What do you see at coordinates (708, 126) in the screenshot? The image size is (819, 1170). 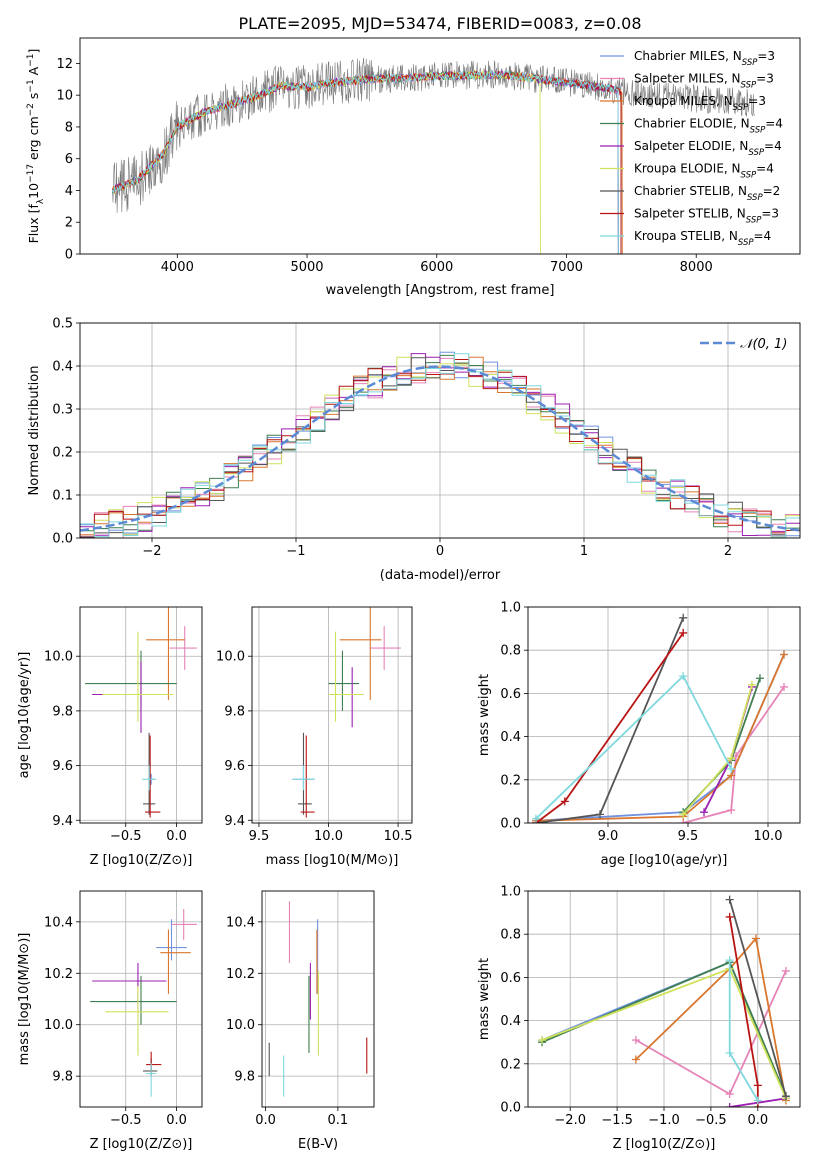 I see `legend-entry: Chabrier ELODIE, NSSP=4` at bounding box center [708, 126].